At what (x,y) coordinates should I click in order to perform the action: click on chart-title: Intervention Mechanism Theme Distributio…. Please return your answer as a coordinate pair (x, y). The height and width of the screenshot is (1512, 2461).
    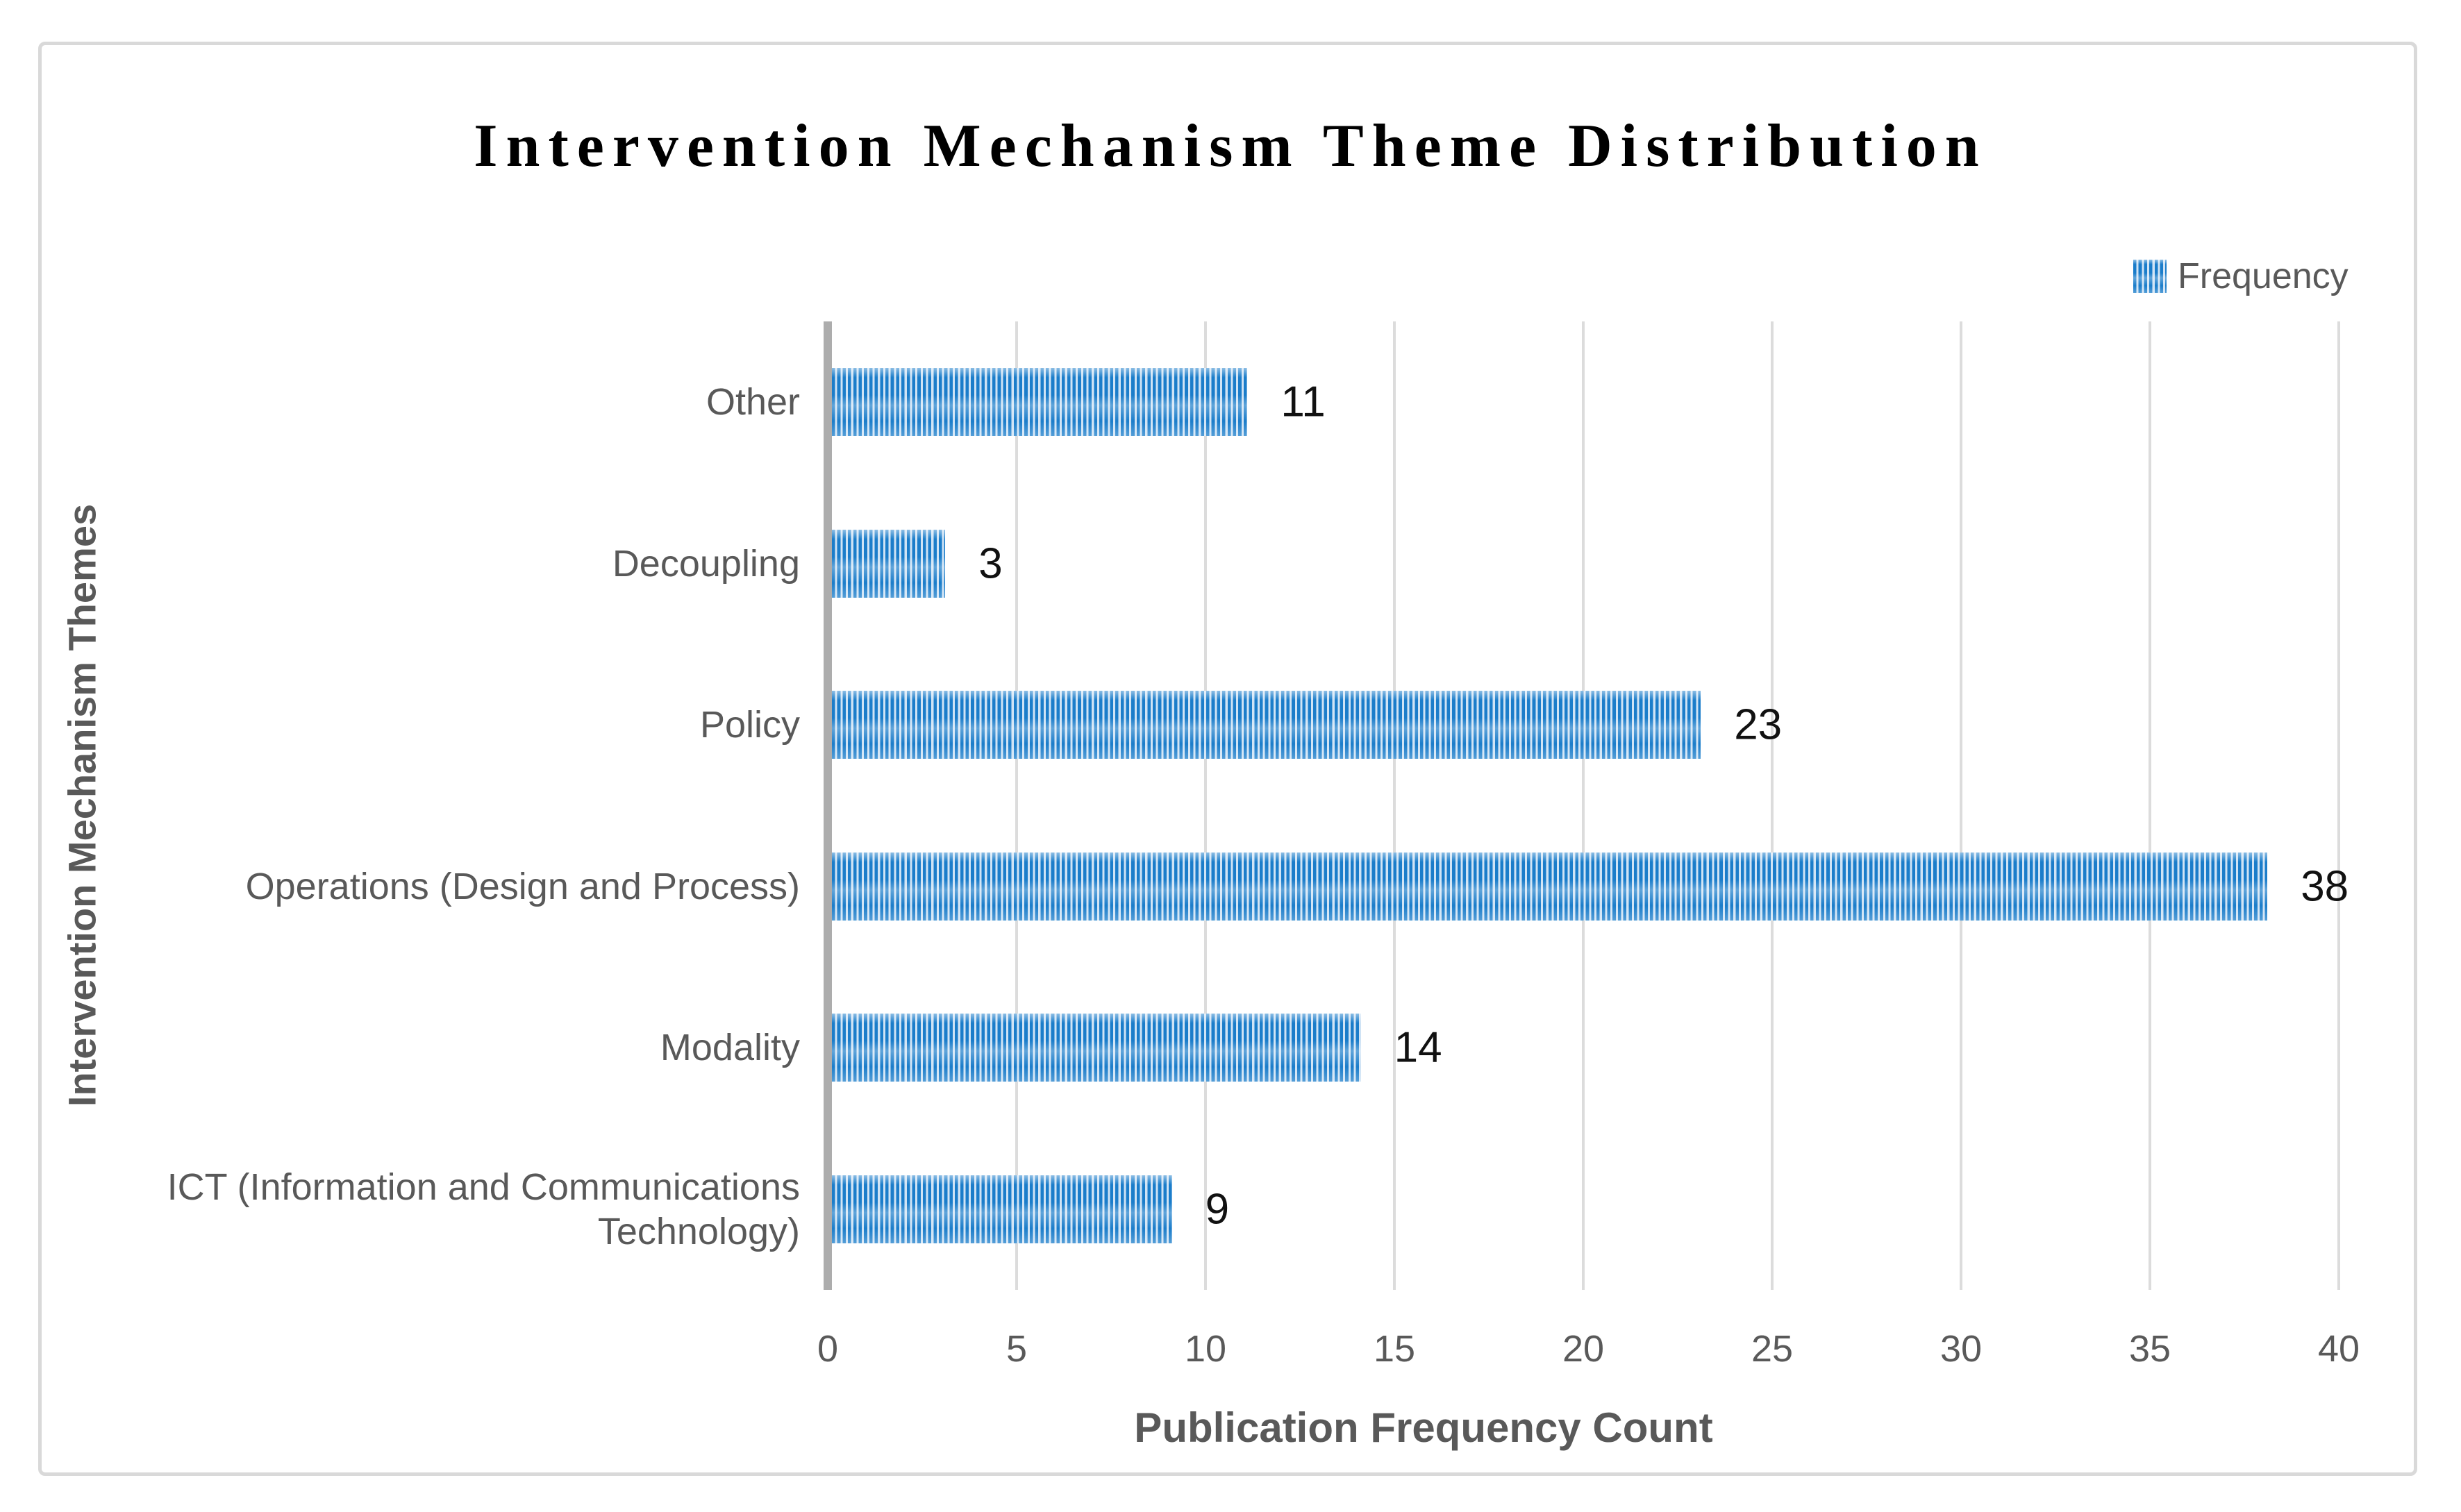
    Looking at the image, I should click on (1230, 146).